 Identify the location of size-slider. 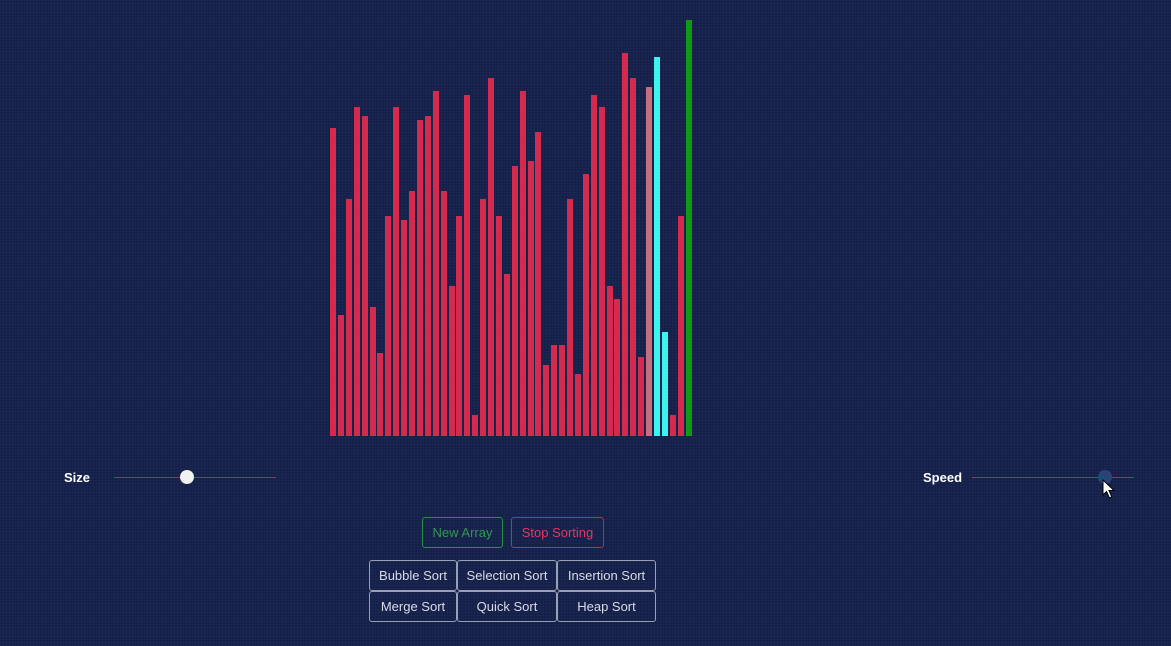
(195, 478).